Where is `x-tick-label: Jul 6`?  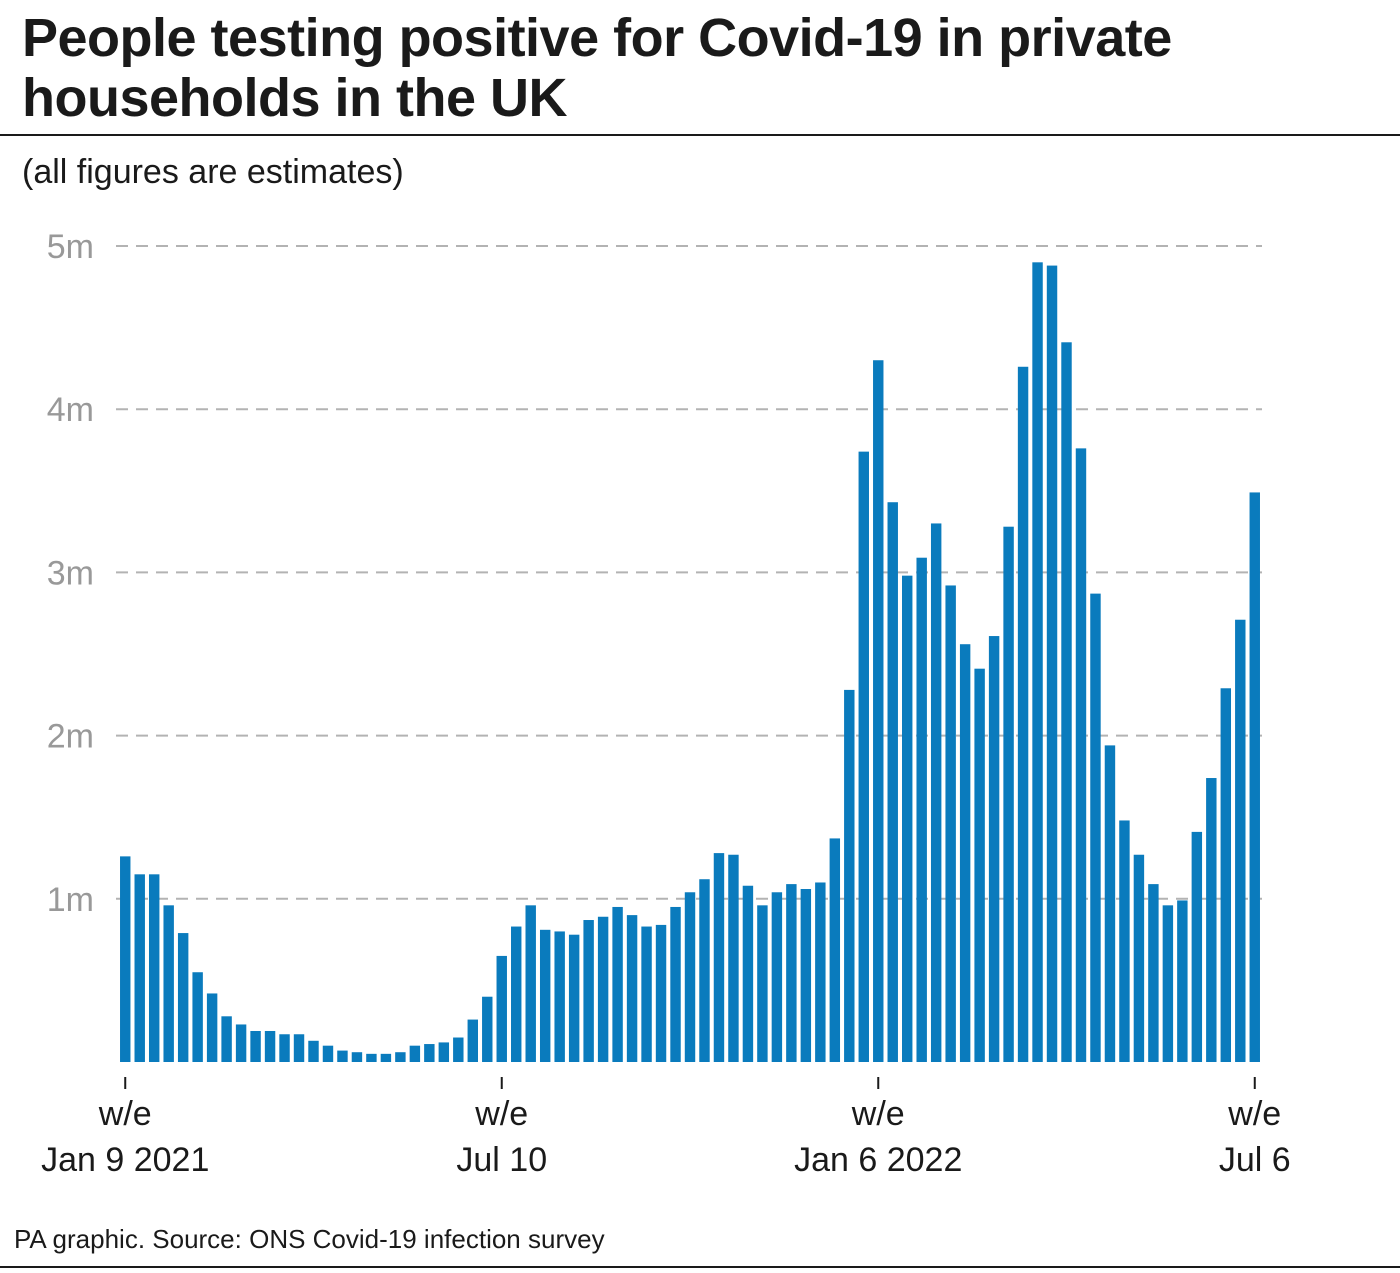
x-tick-label: Jul 6 is located at coordinates (1255, 1160).